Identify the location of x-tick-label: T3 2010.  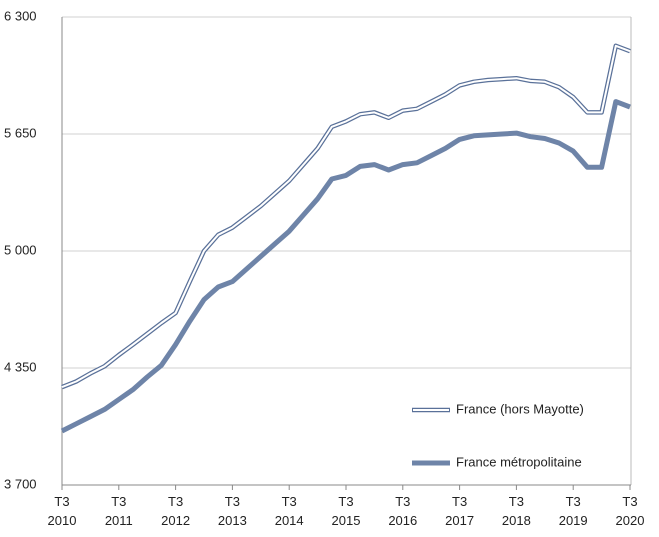
(62, 511).